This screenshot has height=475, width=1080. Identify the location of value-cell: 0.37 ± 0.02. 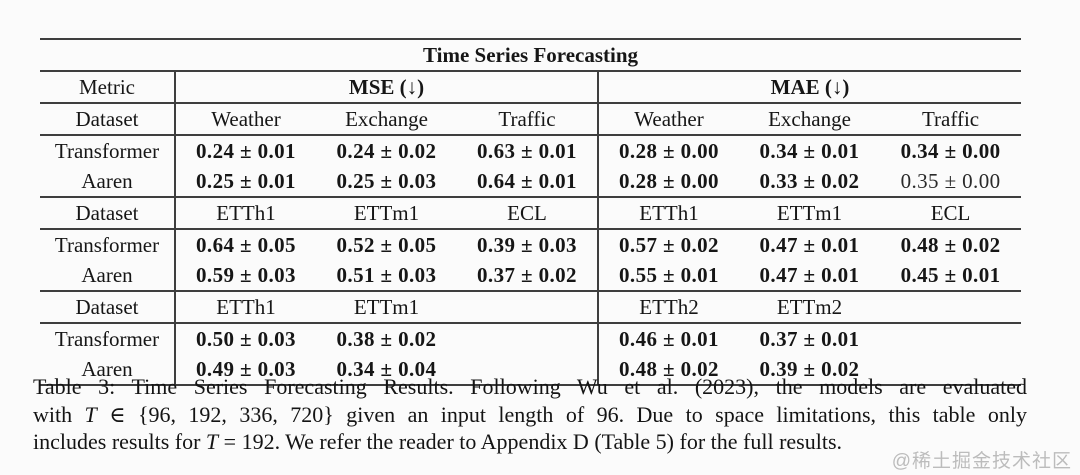
(527, 276).